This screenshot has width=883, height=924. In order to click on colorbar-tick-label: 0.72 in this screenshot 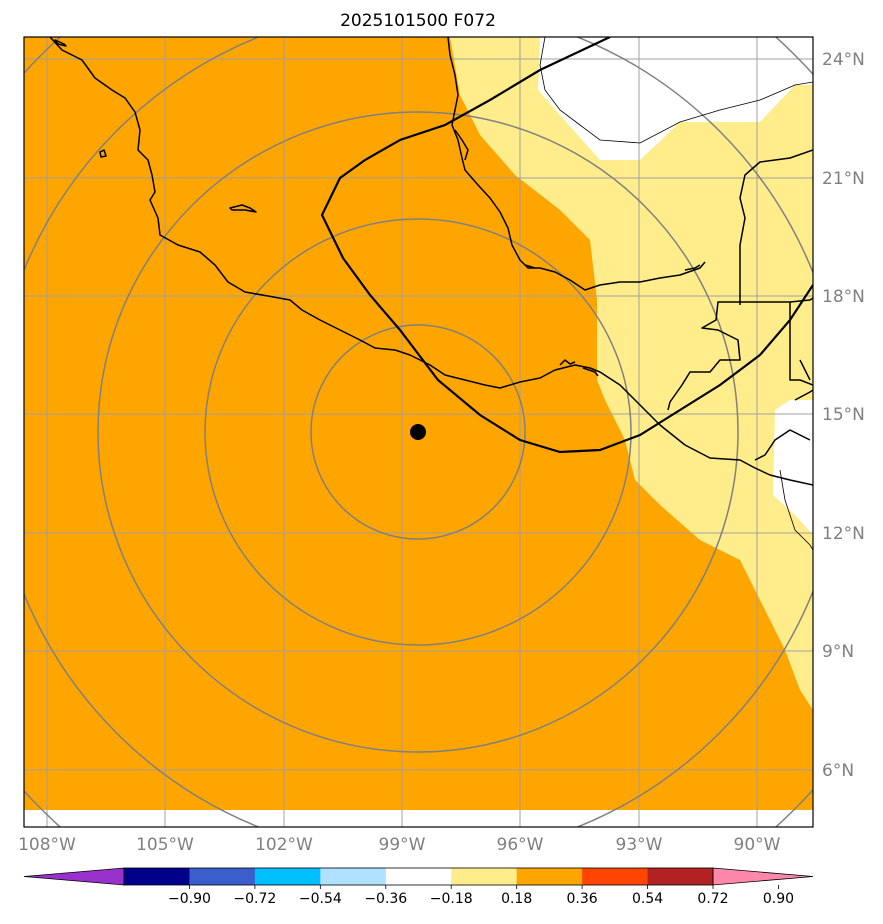, I will do `click(712, 899)`.